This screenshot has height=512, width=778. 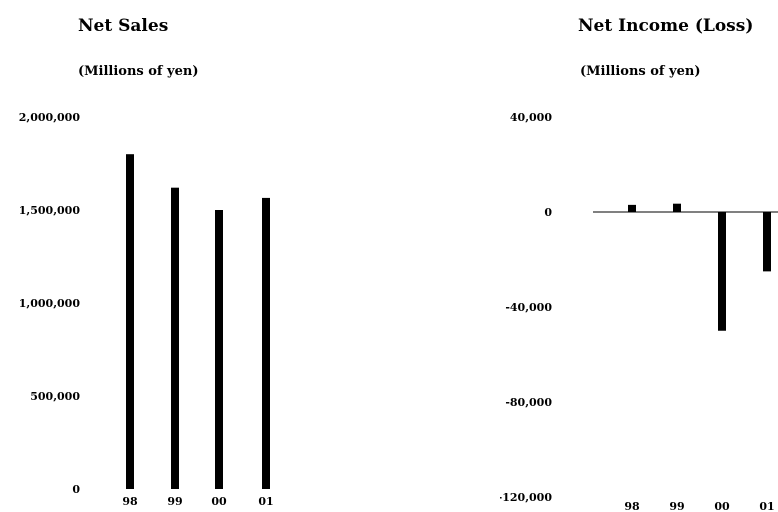 I want to click on y-tick-label: -40,000, so click(x=528, y=307).